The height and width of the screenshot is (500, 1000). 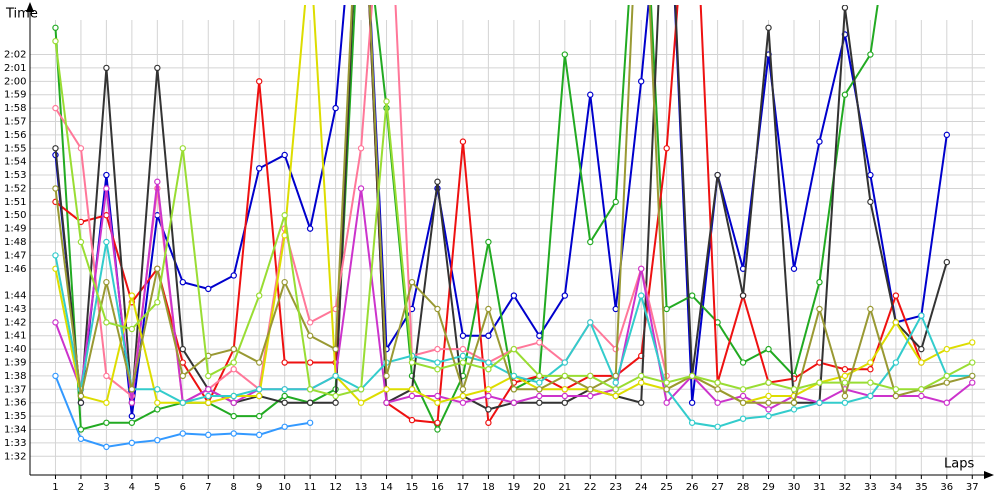 What do you see at coordinates (946, 487) in the screenshot?
I see `x-tick-label: 36` at bounding box center [946, 487].